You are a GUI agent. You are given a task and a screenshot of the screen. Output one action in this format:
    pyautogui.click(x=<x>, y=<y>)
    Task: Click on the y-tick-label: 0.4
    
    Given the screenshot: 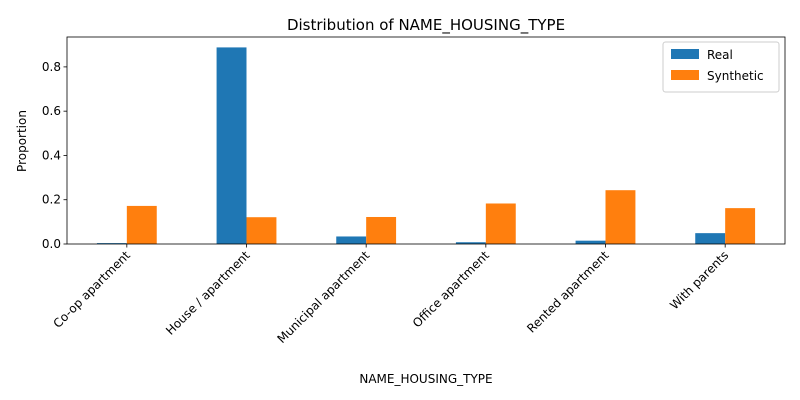 What is the action you would take?
    pyautogui.click(x=51, y=155)
    